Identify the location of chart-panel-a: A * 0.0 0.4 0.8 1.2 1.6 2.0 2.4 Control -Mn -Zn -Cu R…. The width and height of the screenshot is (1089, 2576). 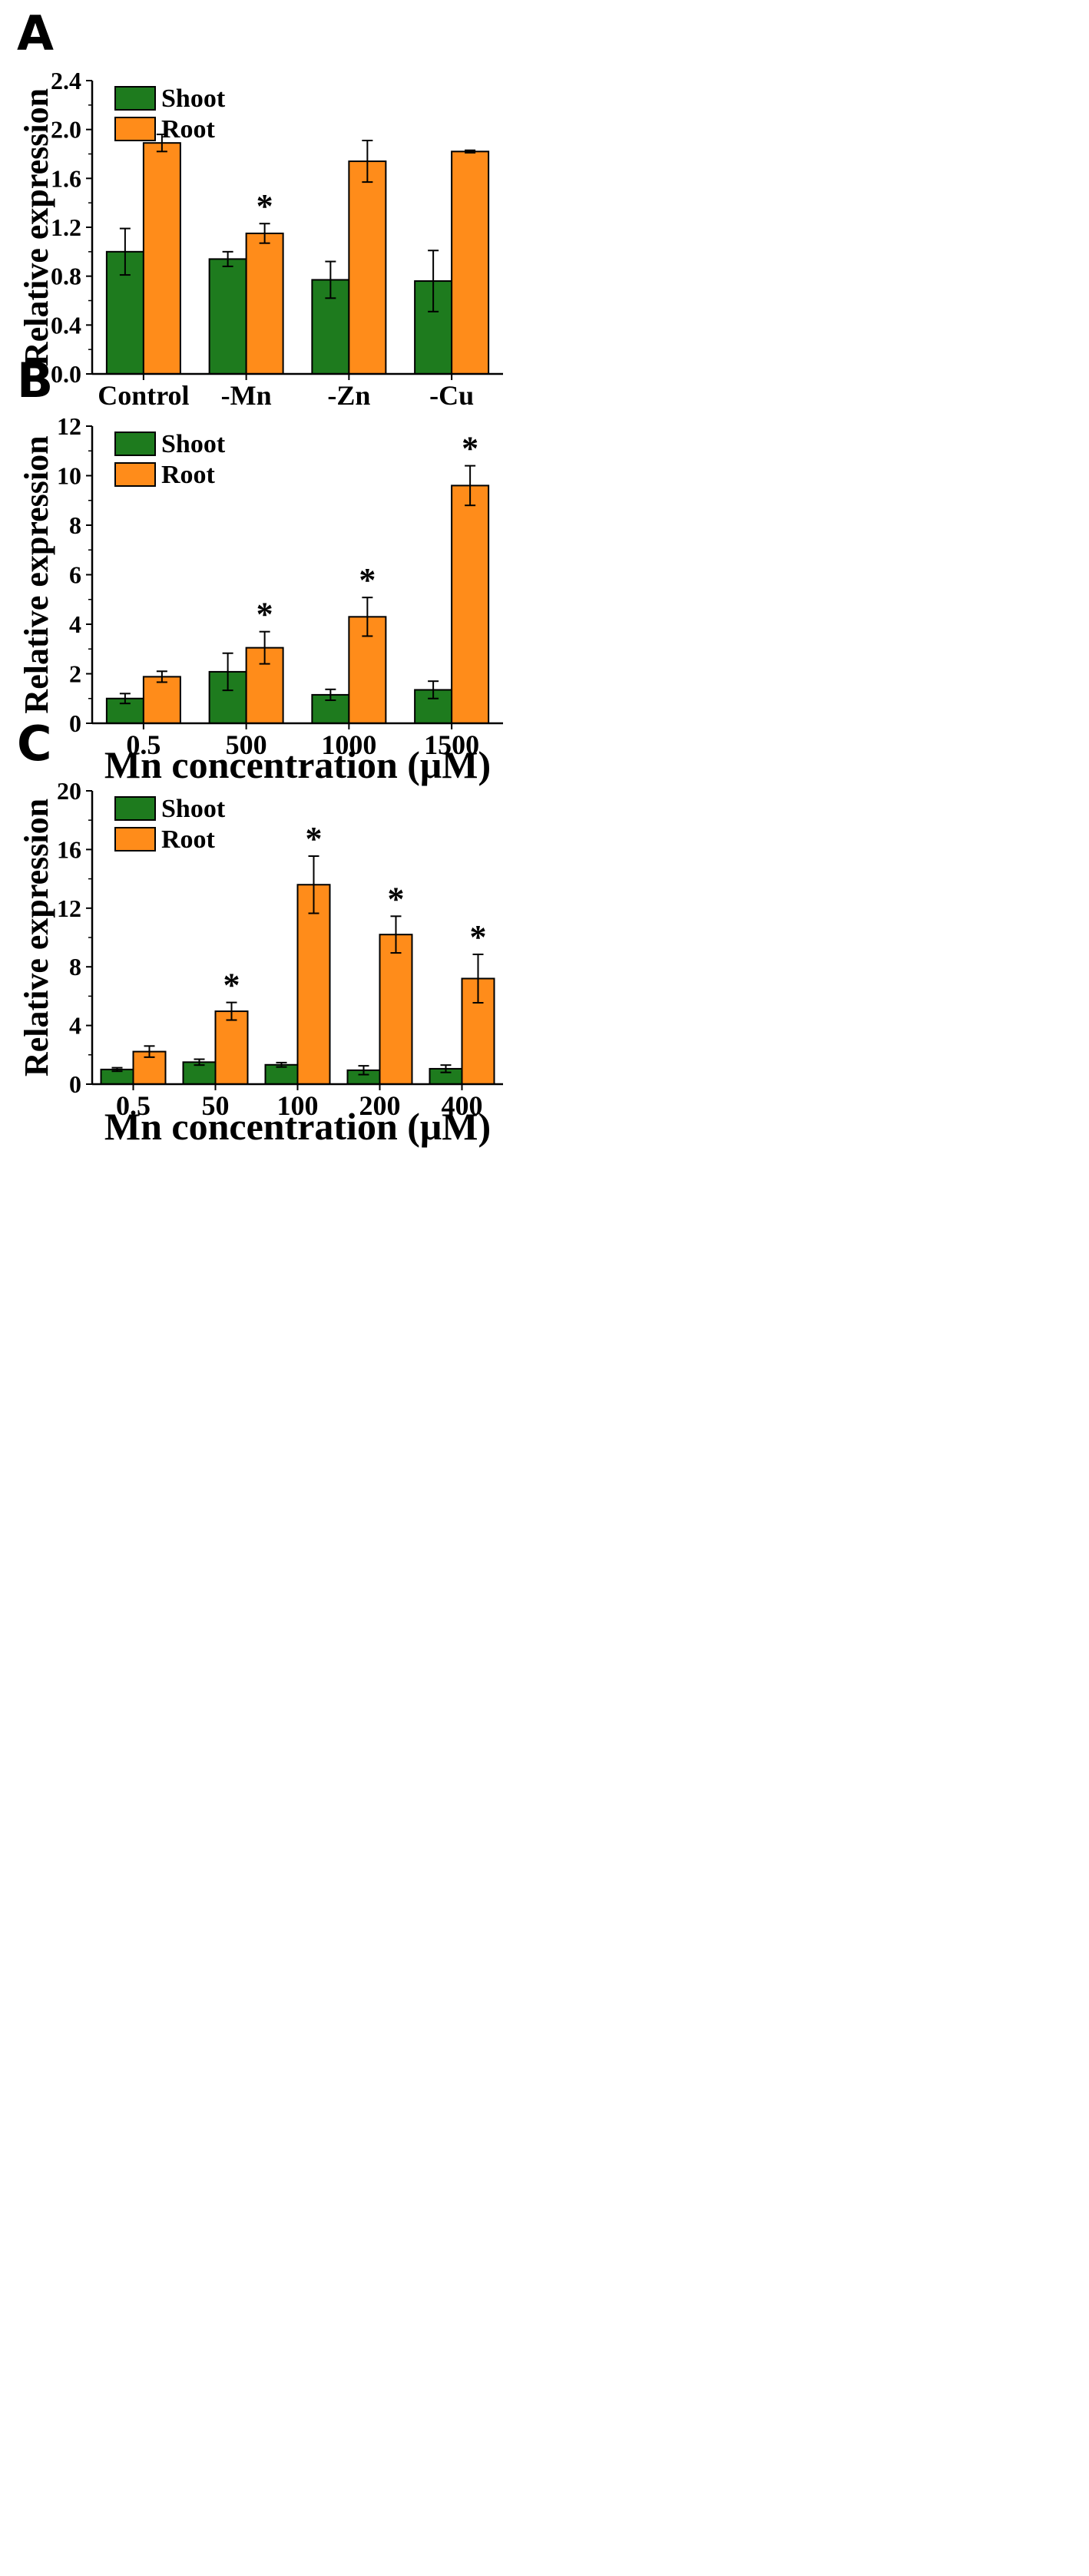
(260, 208).